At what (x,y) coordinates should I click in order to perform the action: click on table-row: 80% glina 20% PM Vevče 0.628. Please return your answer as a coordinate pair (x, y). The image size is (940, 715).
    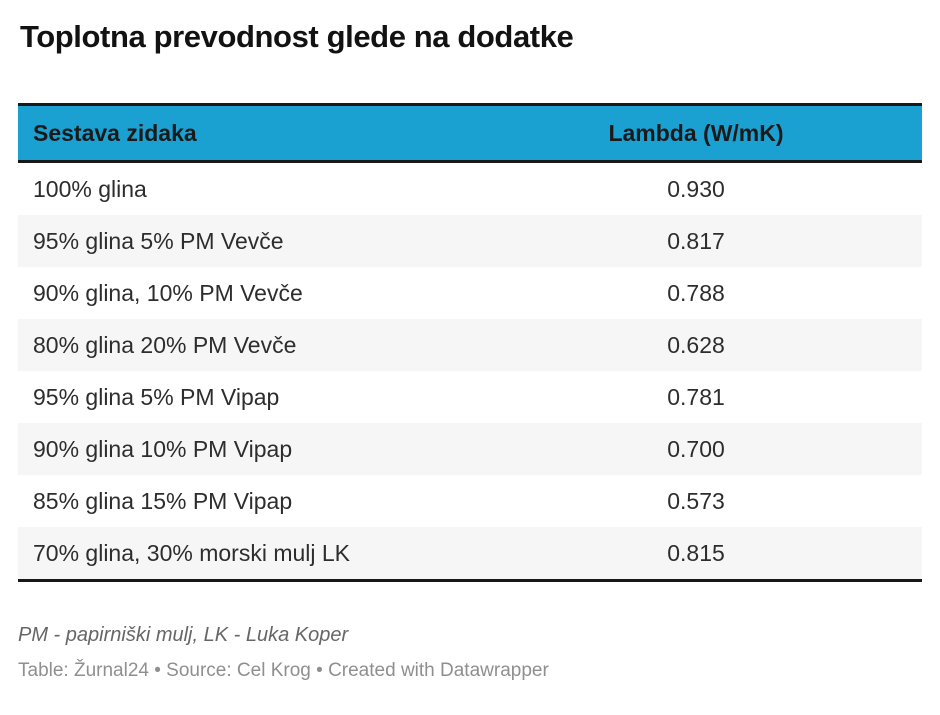
    Looking at the image, I should click on (470, 345).